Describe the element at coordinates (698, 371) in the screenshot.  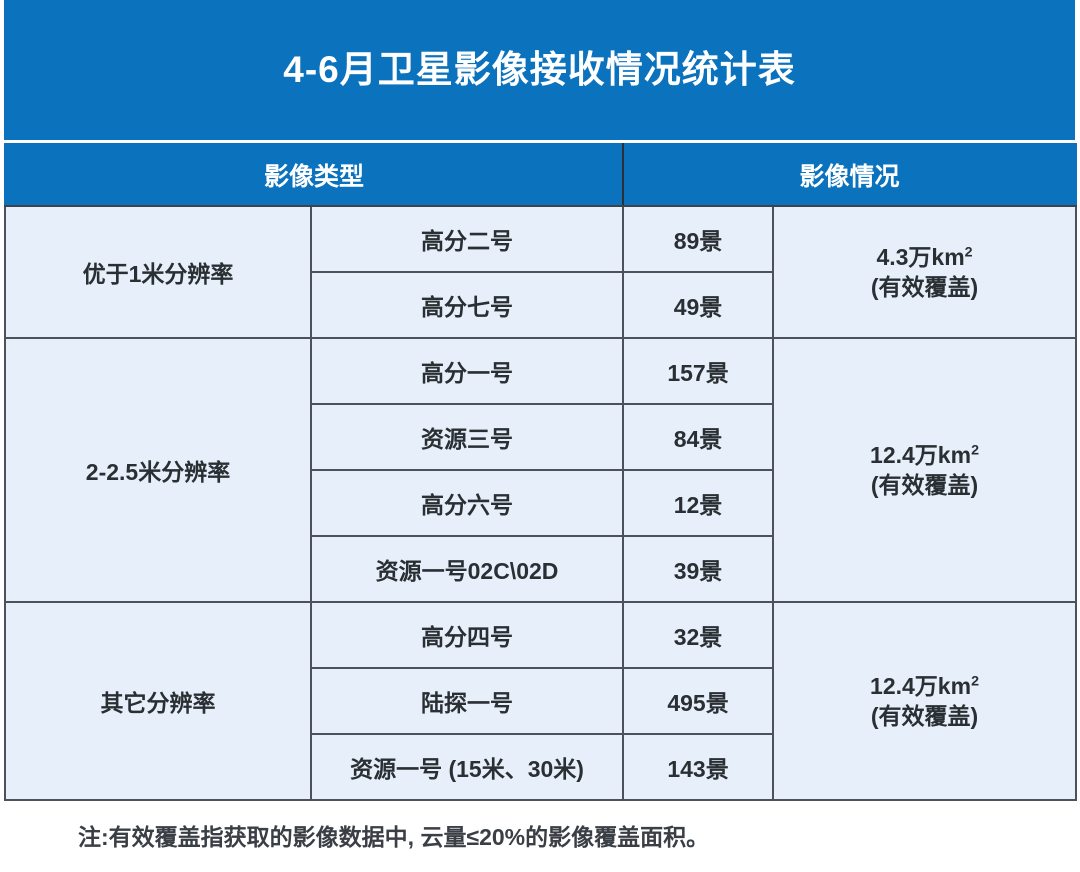
I see `scene-count: 157景` at that location.